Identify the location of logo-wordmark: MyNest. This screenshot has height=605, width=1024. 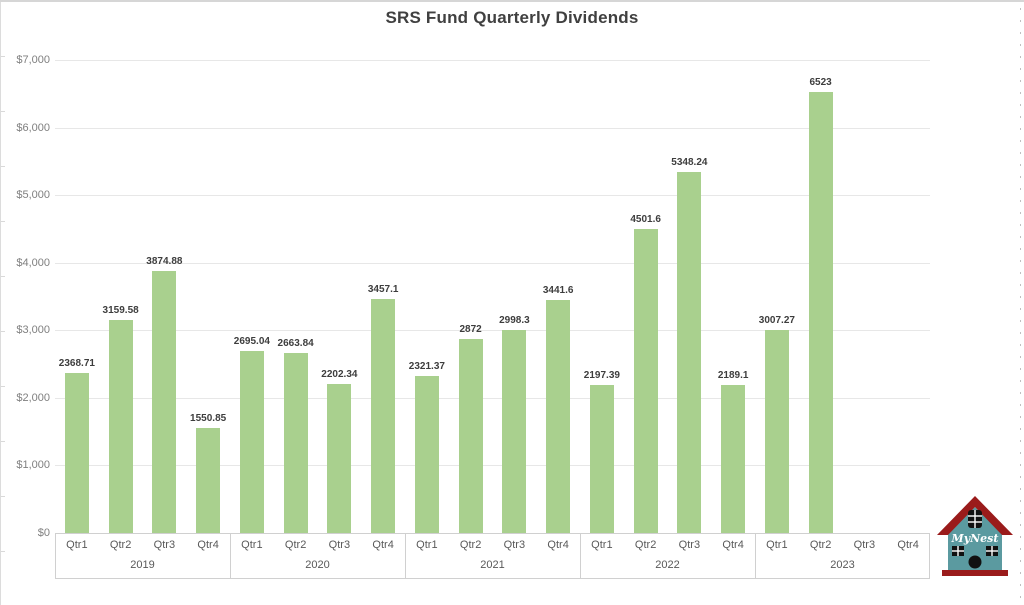
(975, 538).